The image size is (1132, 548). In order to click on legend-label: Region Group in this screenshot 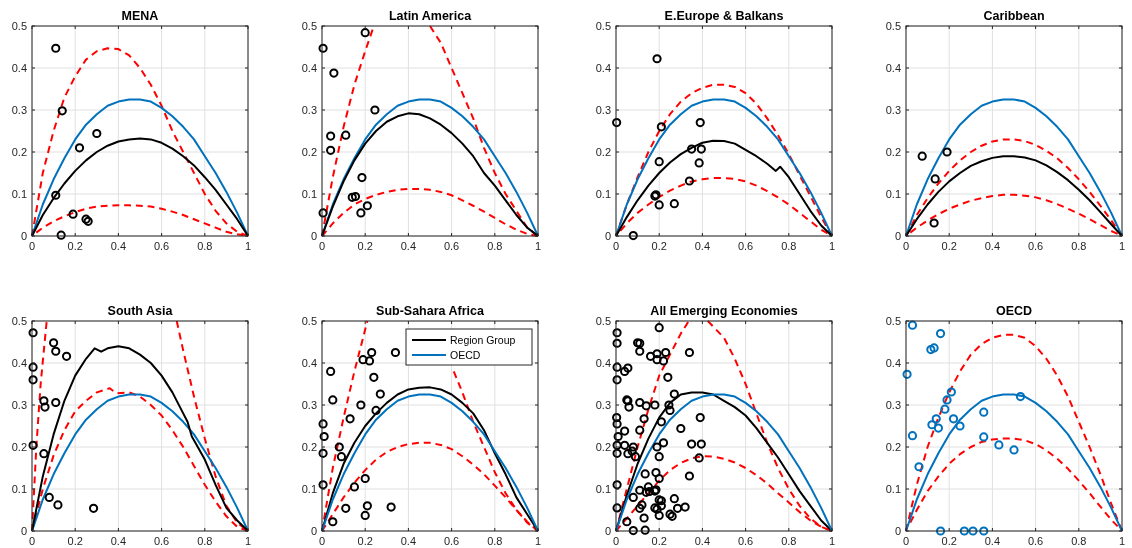, I will do `click(483, 340)`.